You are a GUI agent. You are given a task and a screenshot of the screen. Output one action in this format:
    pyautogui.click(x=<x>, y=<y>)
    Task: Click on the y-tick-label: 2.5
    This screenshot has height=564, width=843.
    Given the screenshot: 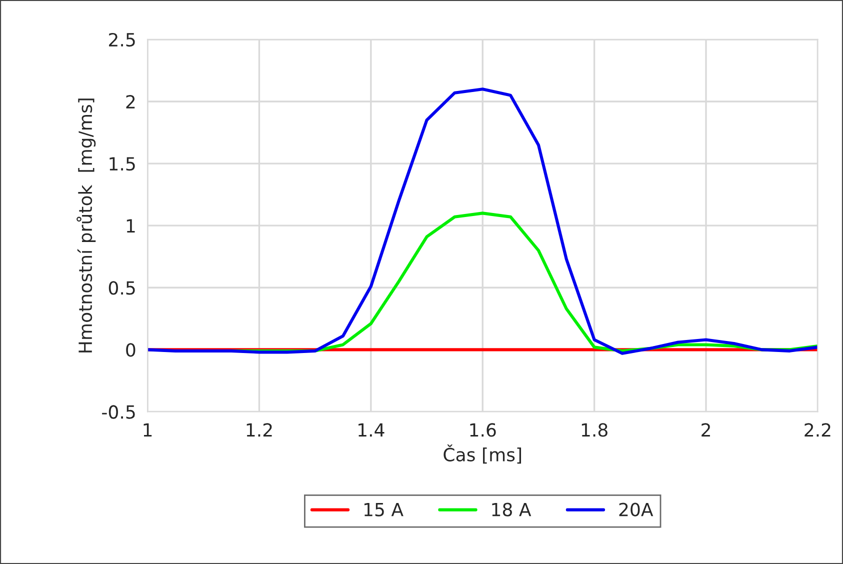 What is the action you would take?
    pyautogui.click(x=122, y=39)
    